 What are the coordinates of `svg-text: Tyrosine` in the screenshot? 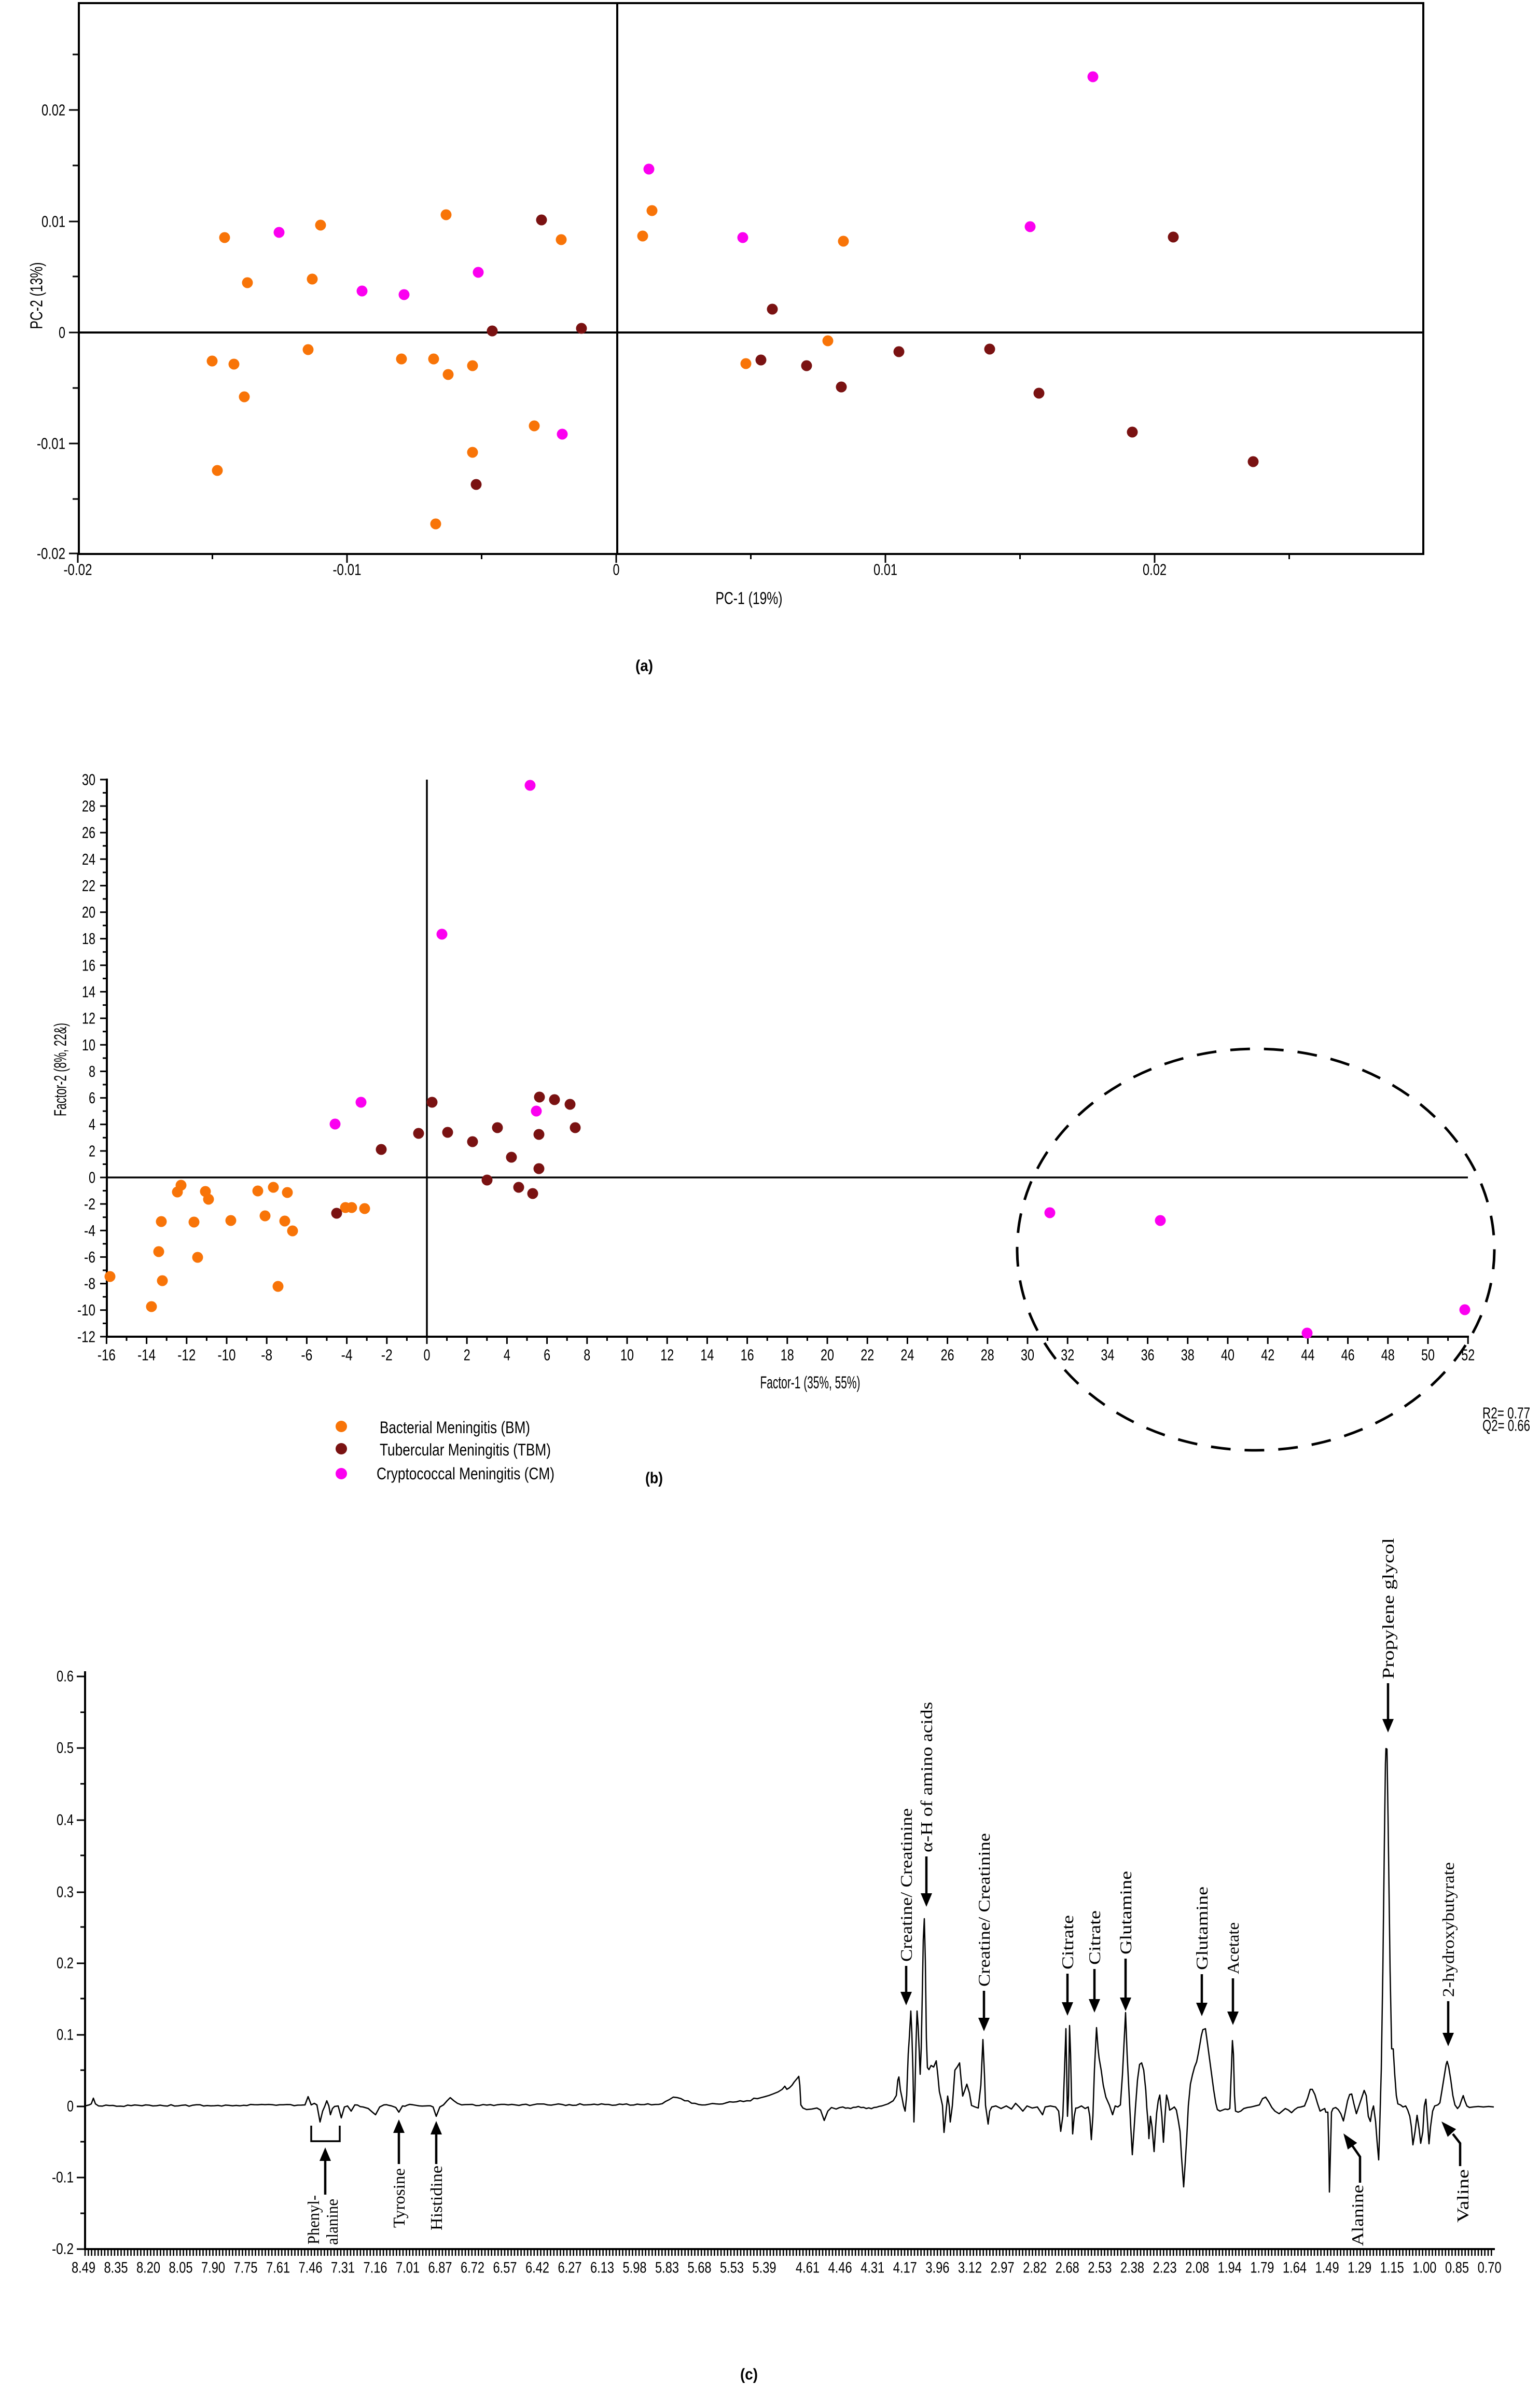 It's located at (399, 2198).